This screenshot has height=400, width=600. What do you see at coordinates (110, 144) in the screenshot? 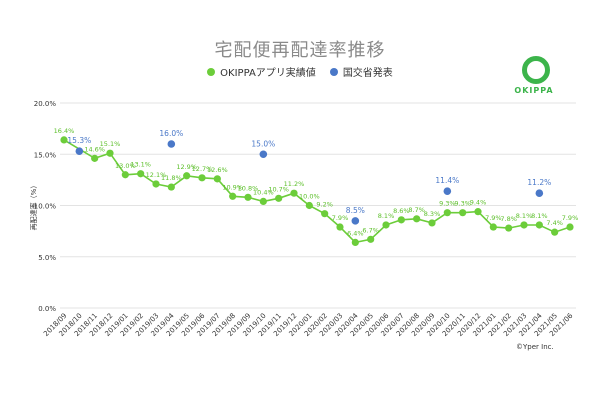
I see `data-label-okippa: 15.1%` at bounding box center [110, 144].